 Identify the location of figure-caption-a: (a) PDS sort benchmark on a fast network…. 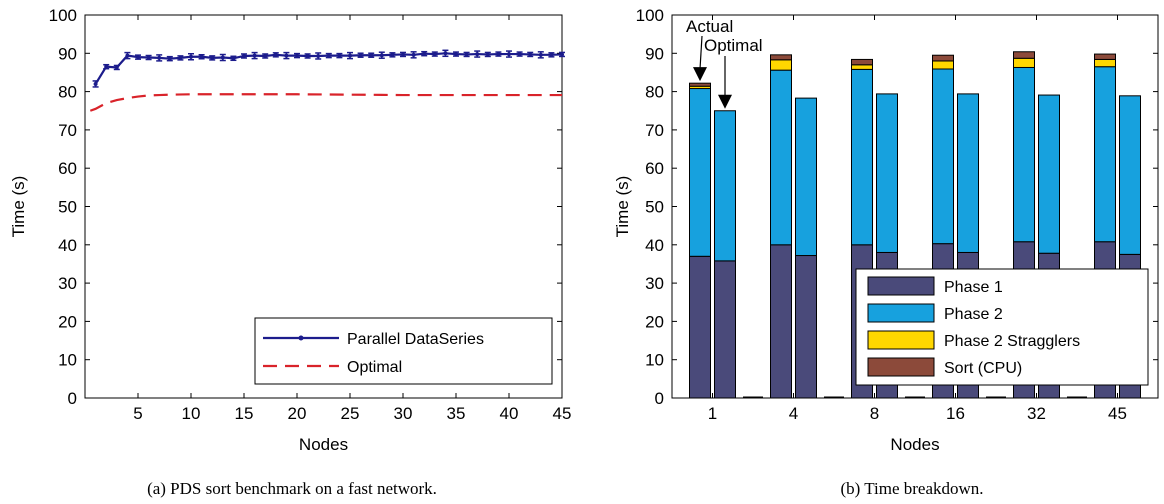
(292, 488).